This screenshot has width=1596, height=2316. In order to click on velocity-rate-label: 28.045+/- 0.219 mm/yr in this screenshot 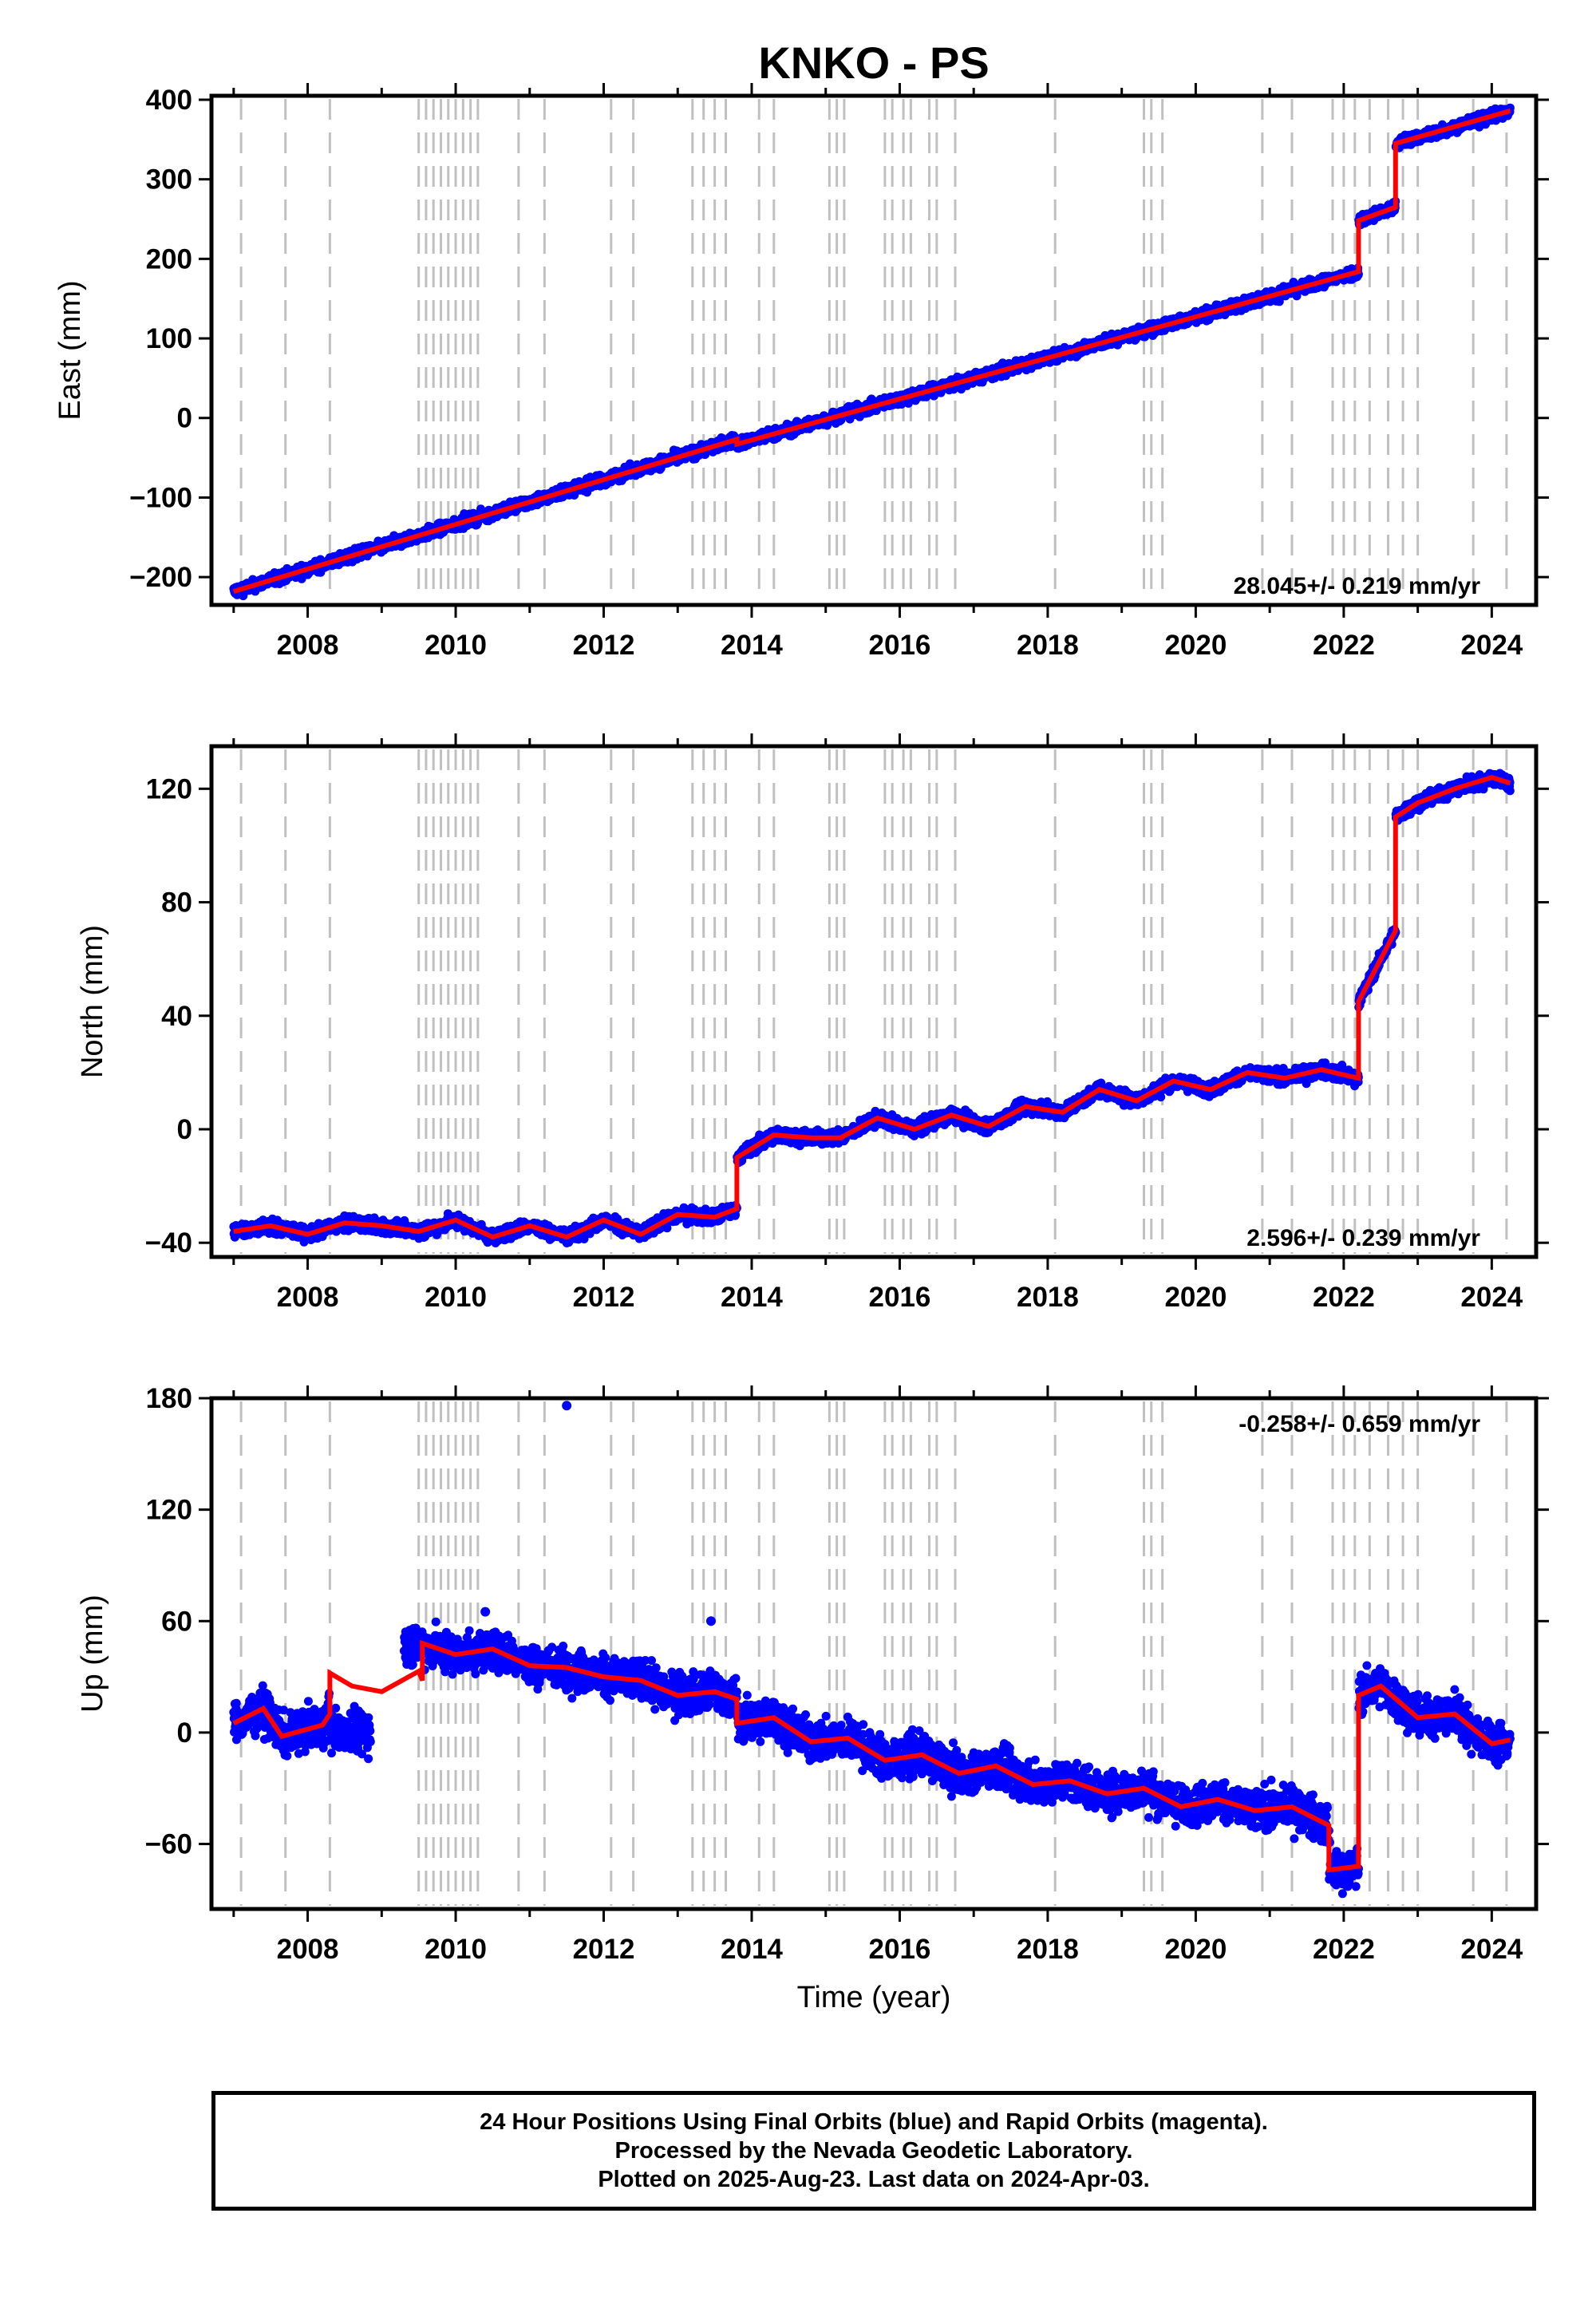, I will do `click(1357, 586)`.